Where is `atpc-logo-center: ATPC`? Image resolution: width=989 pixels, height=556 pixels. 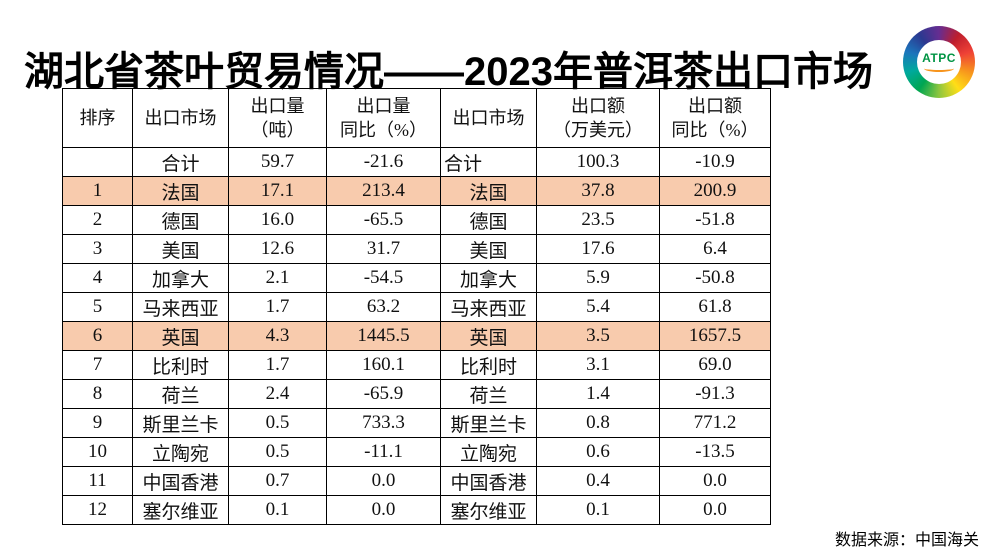 atpc-logo-center: ATPC is located at coordinates (939, 62).